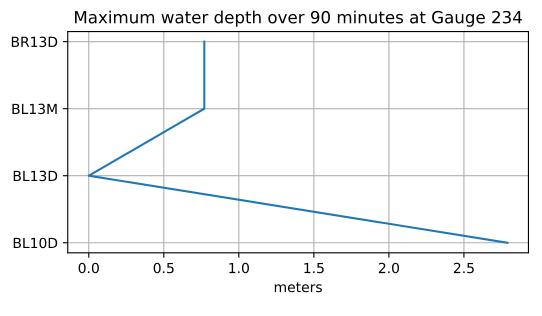  I want to click on y-tick-label: BL13D, so click(36, 176).